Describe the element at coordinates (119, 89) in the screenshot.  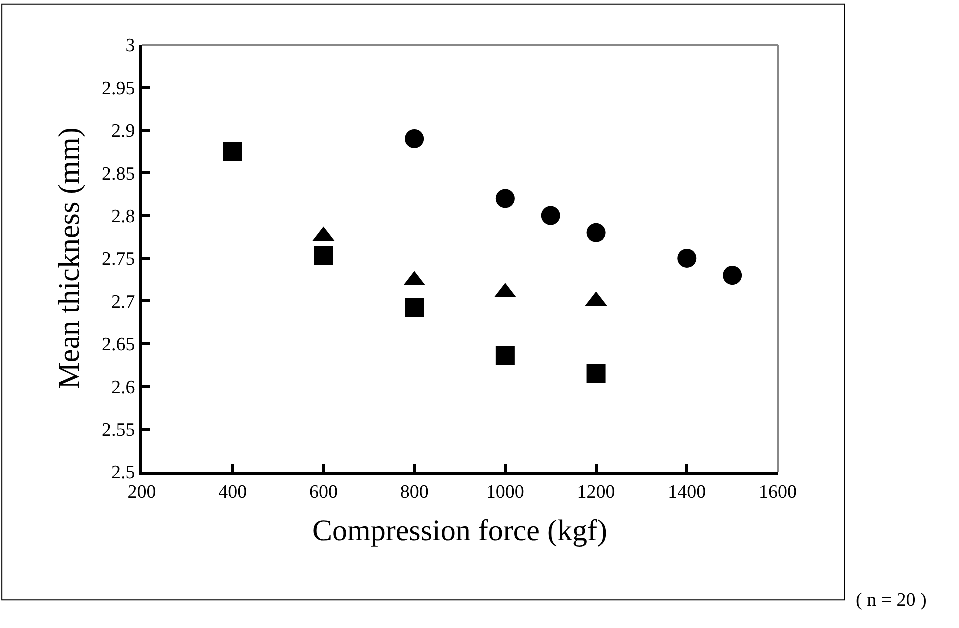
I see `y-tick-label: 2.95` at that location.